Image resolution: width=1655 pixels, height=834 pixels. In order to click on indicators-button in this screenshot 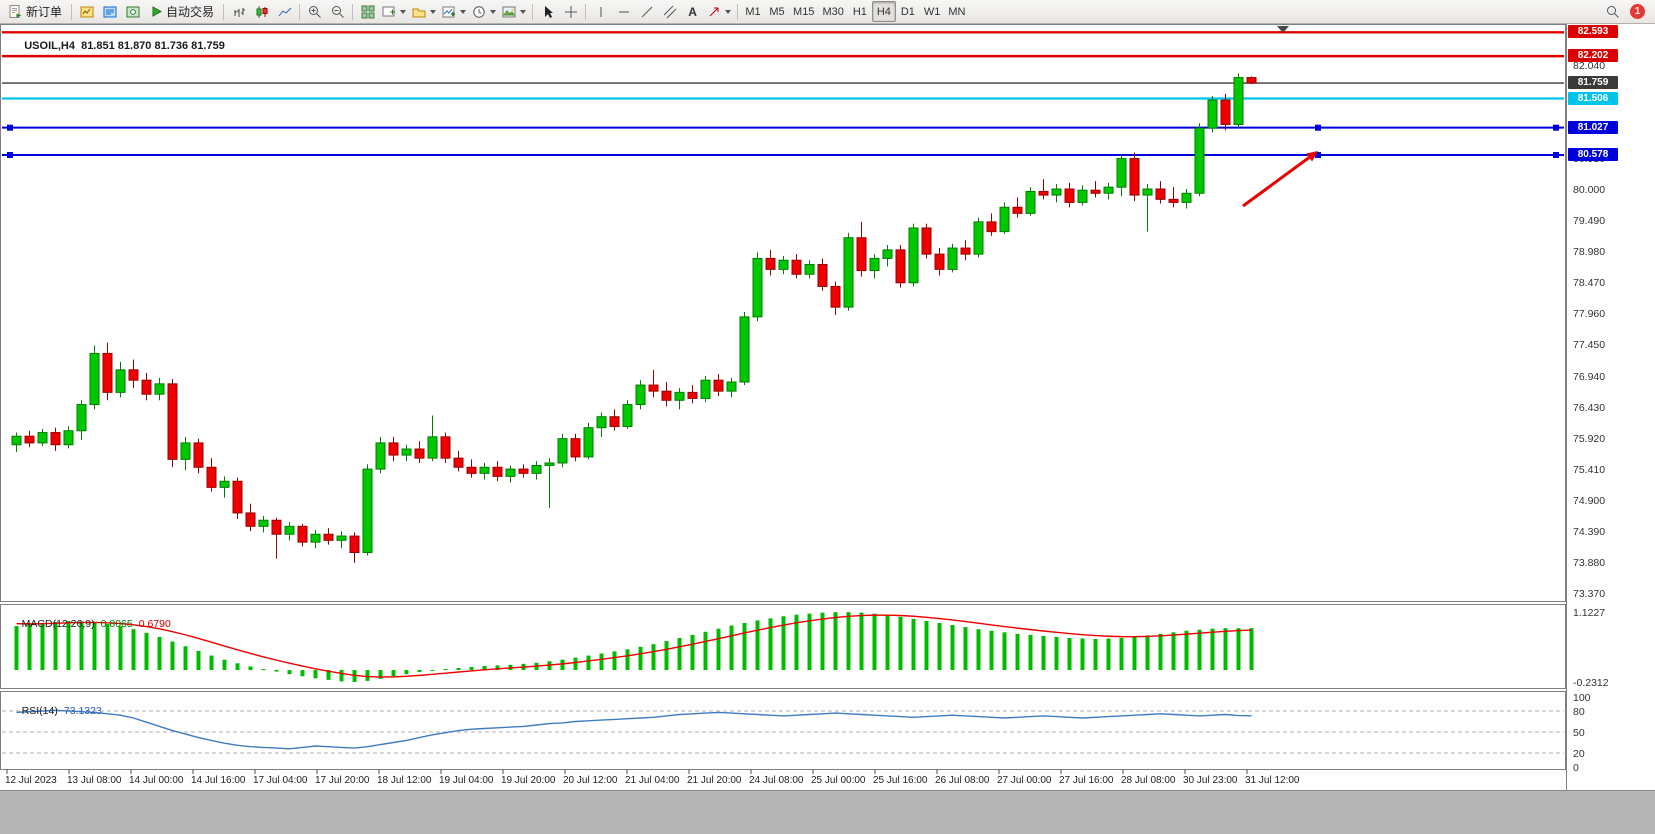, I will do `click(454, 11)`.